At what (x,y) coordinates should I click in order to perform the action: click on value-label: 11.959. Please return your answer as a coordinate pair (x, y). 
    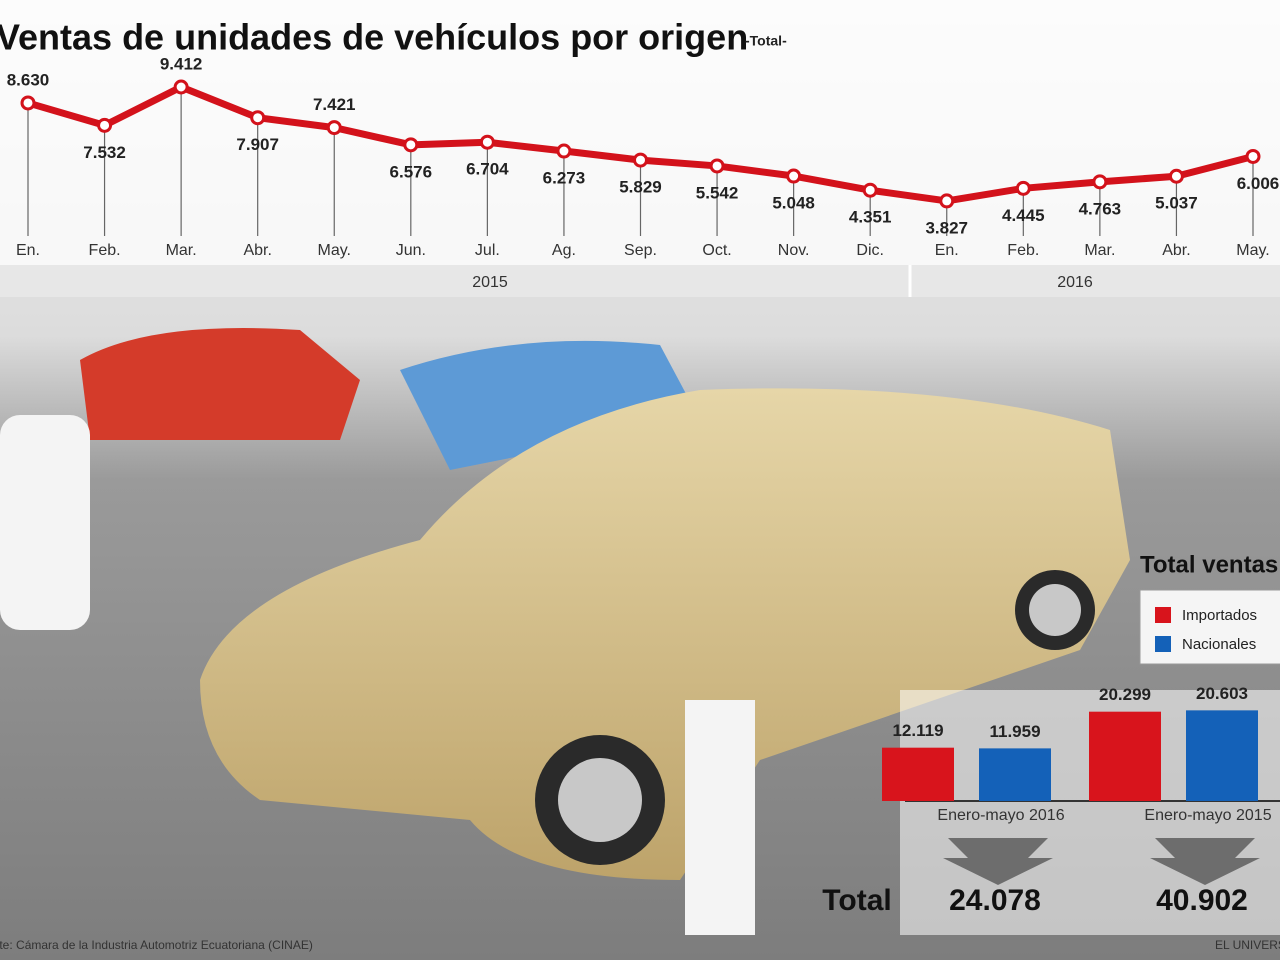
    Looking at the image, I should click on (1014, 731).